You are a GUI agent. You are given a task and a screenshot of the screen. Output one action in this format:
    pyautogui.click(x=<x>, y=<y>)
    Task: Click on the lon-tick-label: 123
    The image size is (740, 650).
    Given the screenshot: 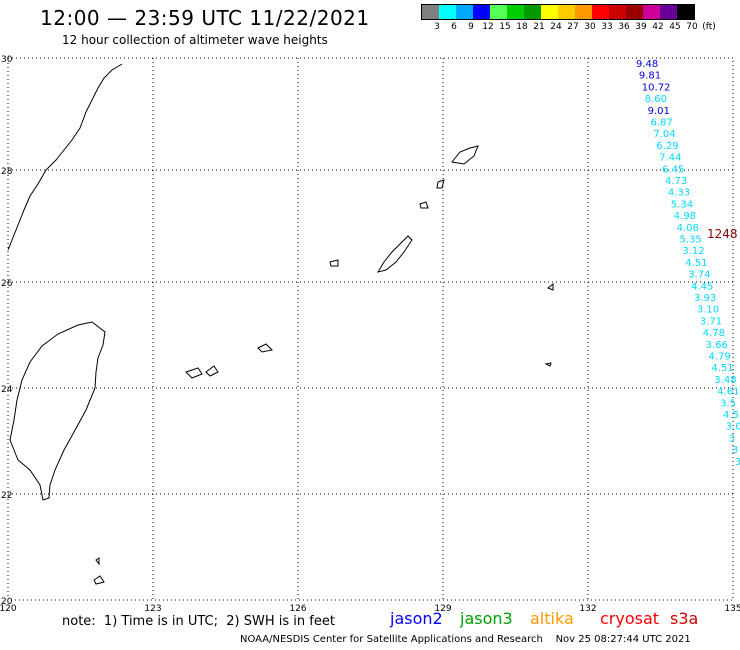 What is the action you would take?
    pyautogui.click(x=152, y=609)
    